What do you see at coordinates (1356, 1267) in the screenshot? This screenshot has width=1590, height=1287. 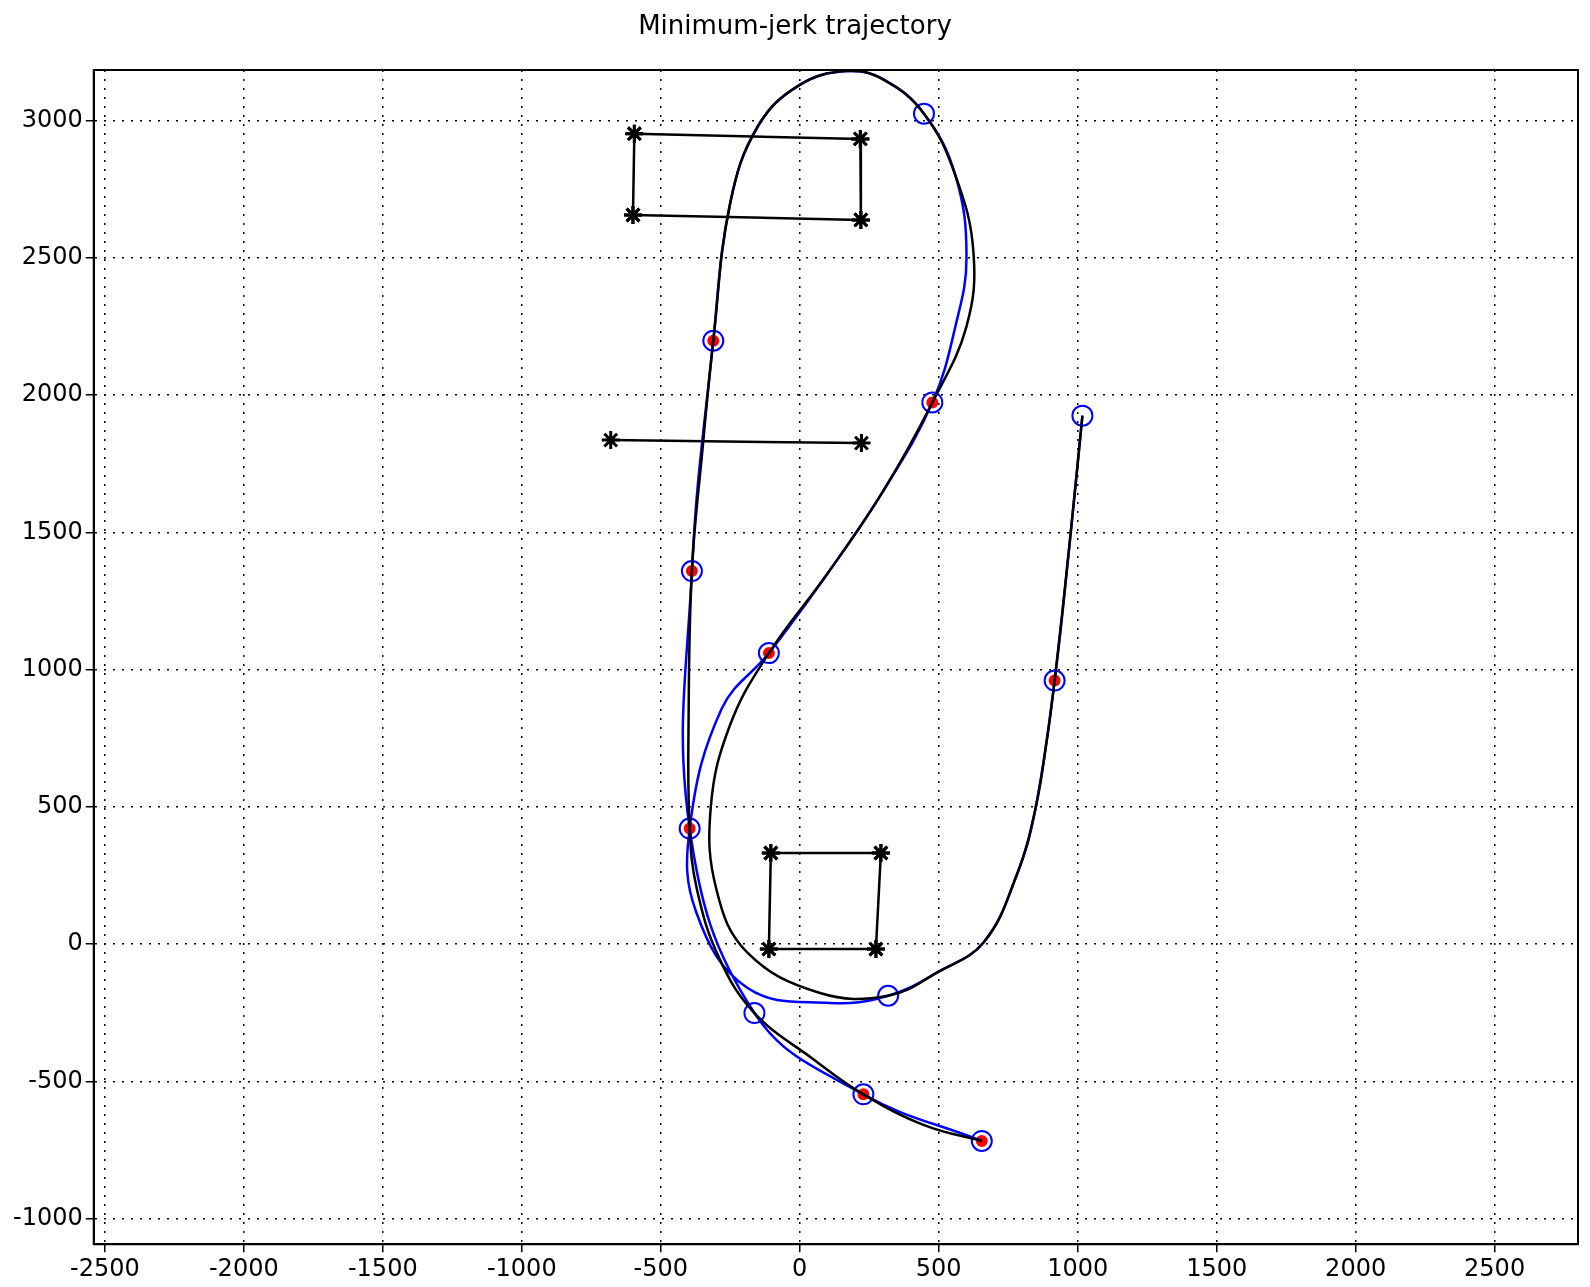 I see `x-tick-label: 2000` at bounding box center [1356, 1267].